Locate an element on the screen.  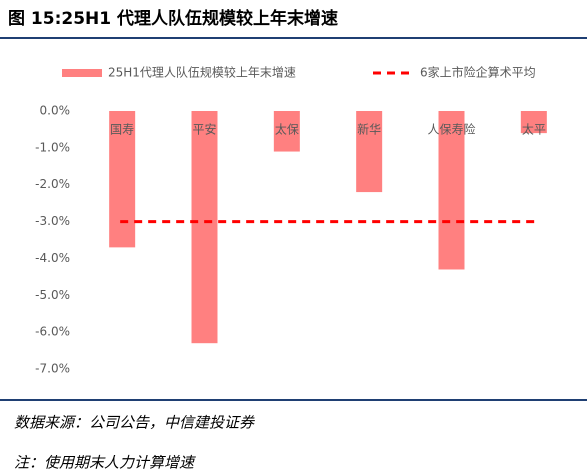
x-tick-label: 太平 is located at coordinates (534, 129).